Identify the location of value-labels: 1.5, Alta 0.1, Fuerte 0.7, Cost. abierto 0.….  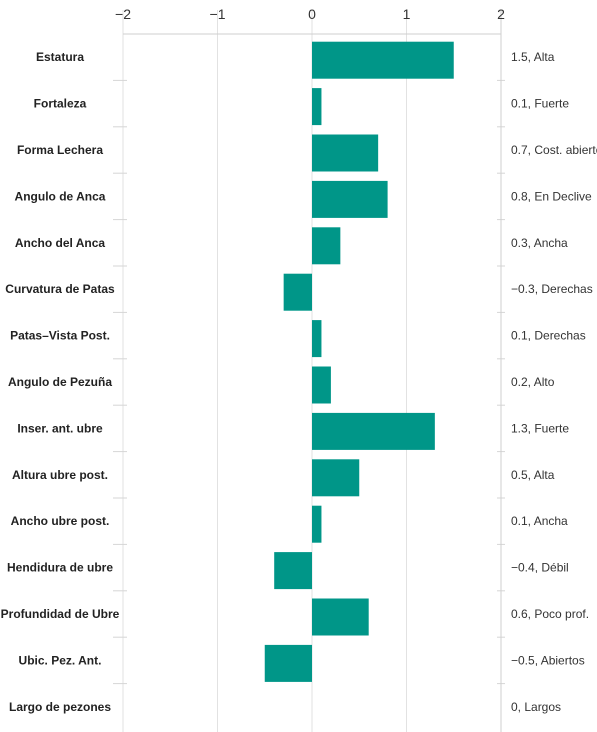
(554, 382).